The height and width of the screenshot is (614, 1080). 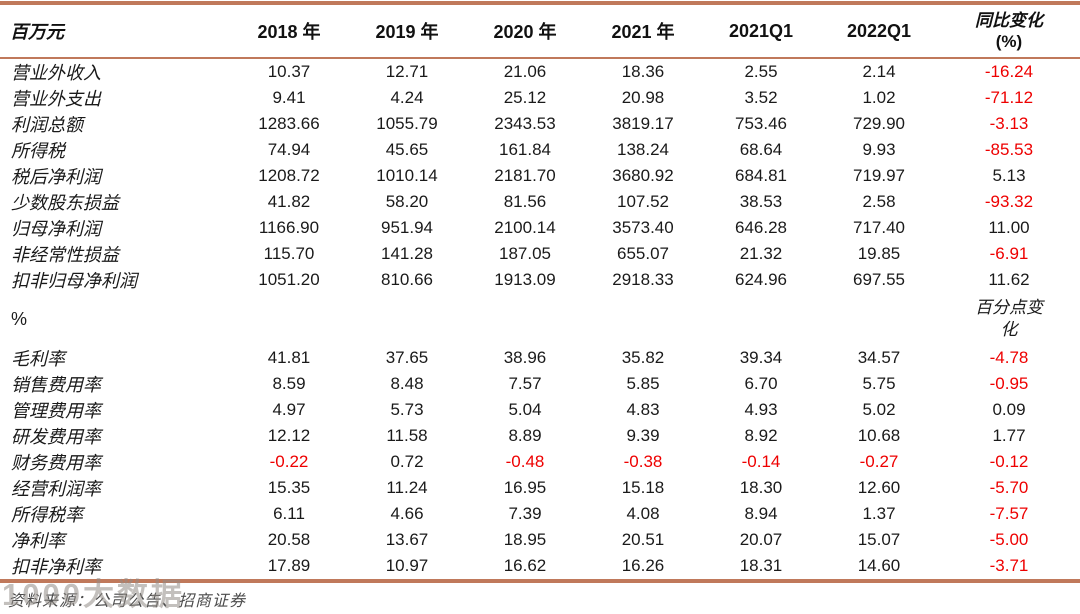 What do you see at coordinates (289, 71) in the screenshot?
I see `value-cell: 10.37` at bounding box center [289, 71].